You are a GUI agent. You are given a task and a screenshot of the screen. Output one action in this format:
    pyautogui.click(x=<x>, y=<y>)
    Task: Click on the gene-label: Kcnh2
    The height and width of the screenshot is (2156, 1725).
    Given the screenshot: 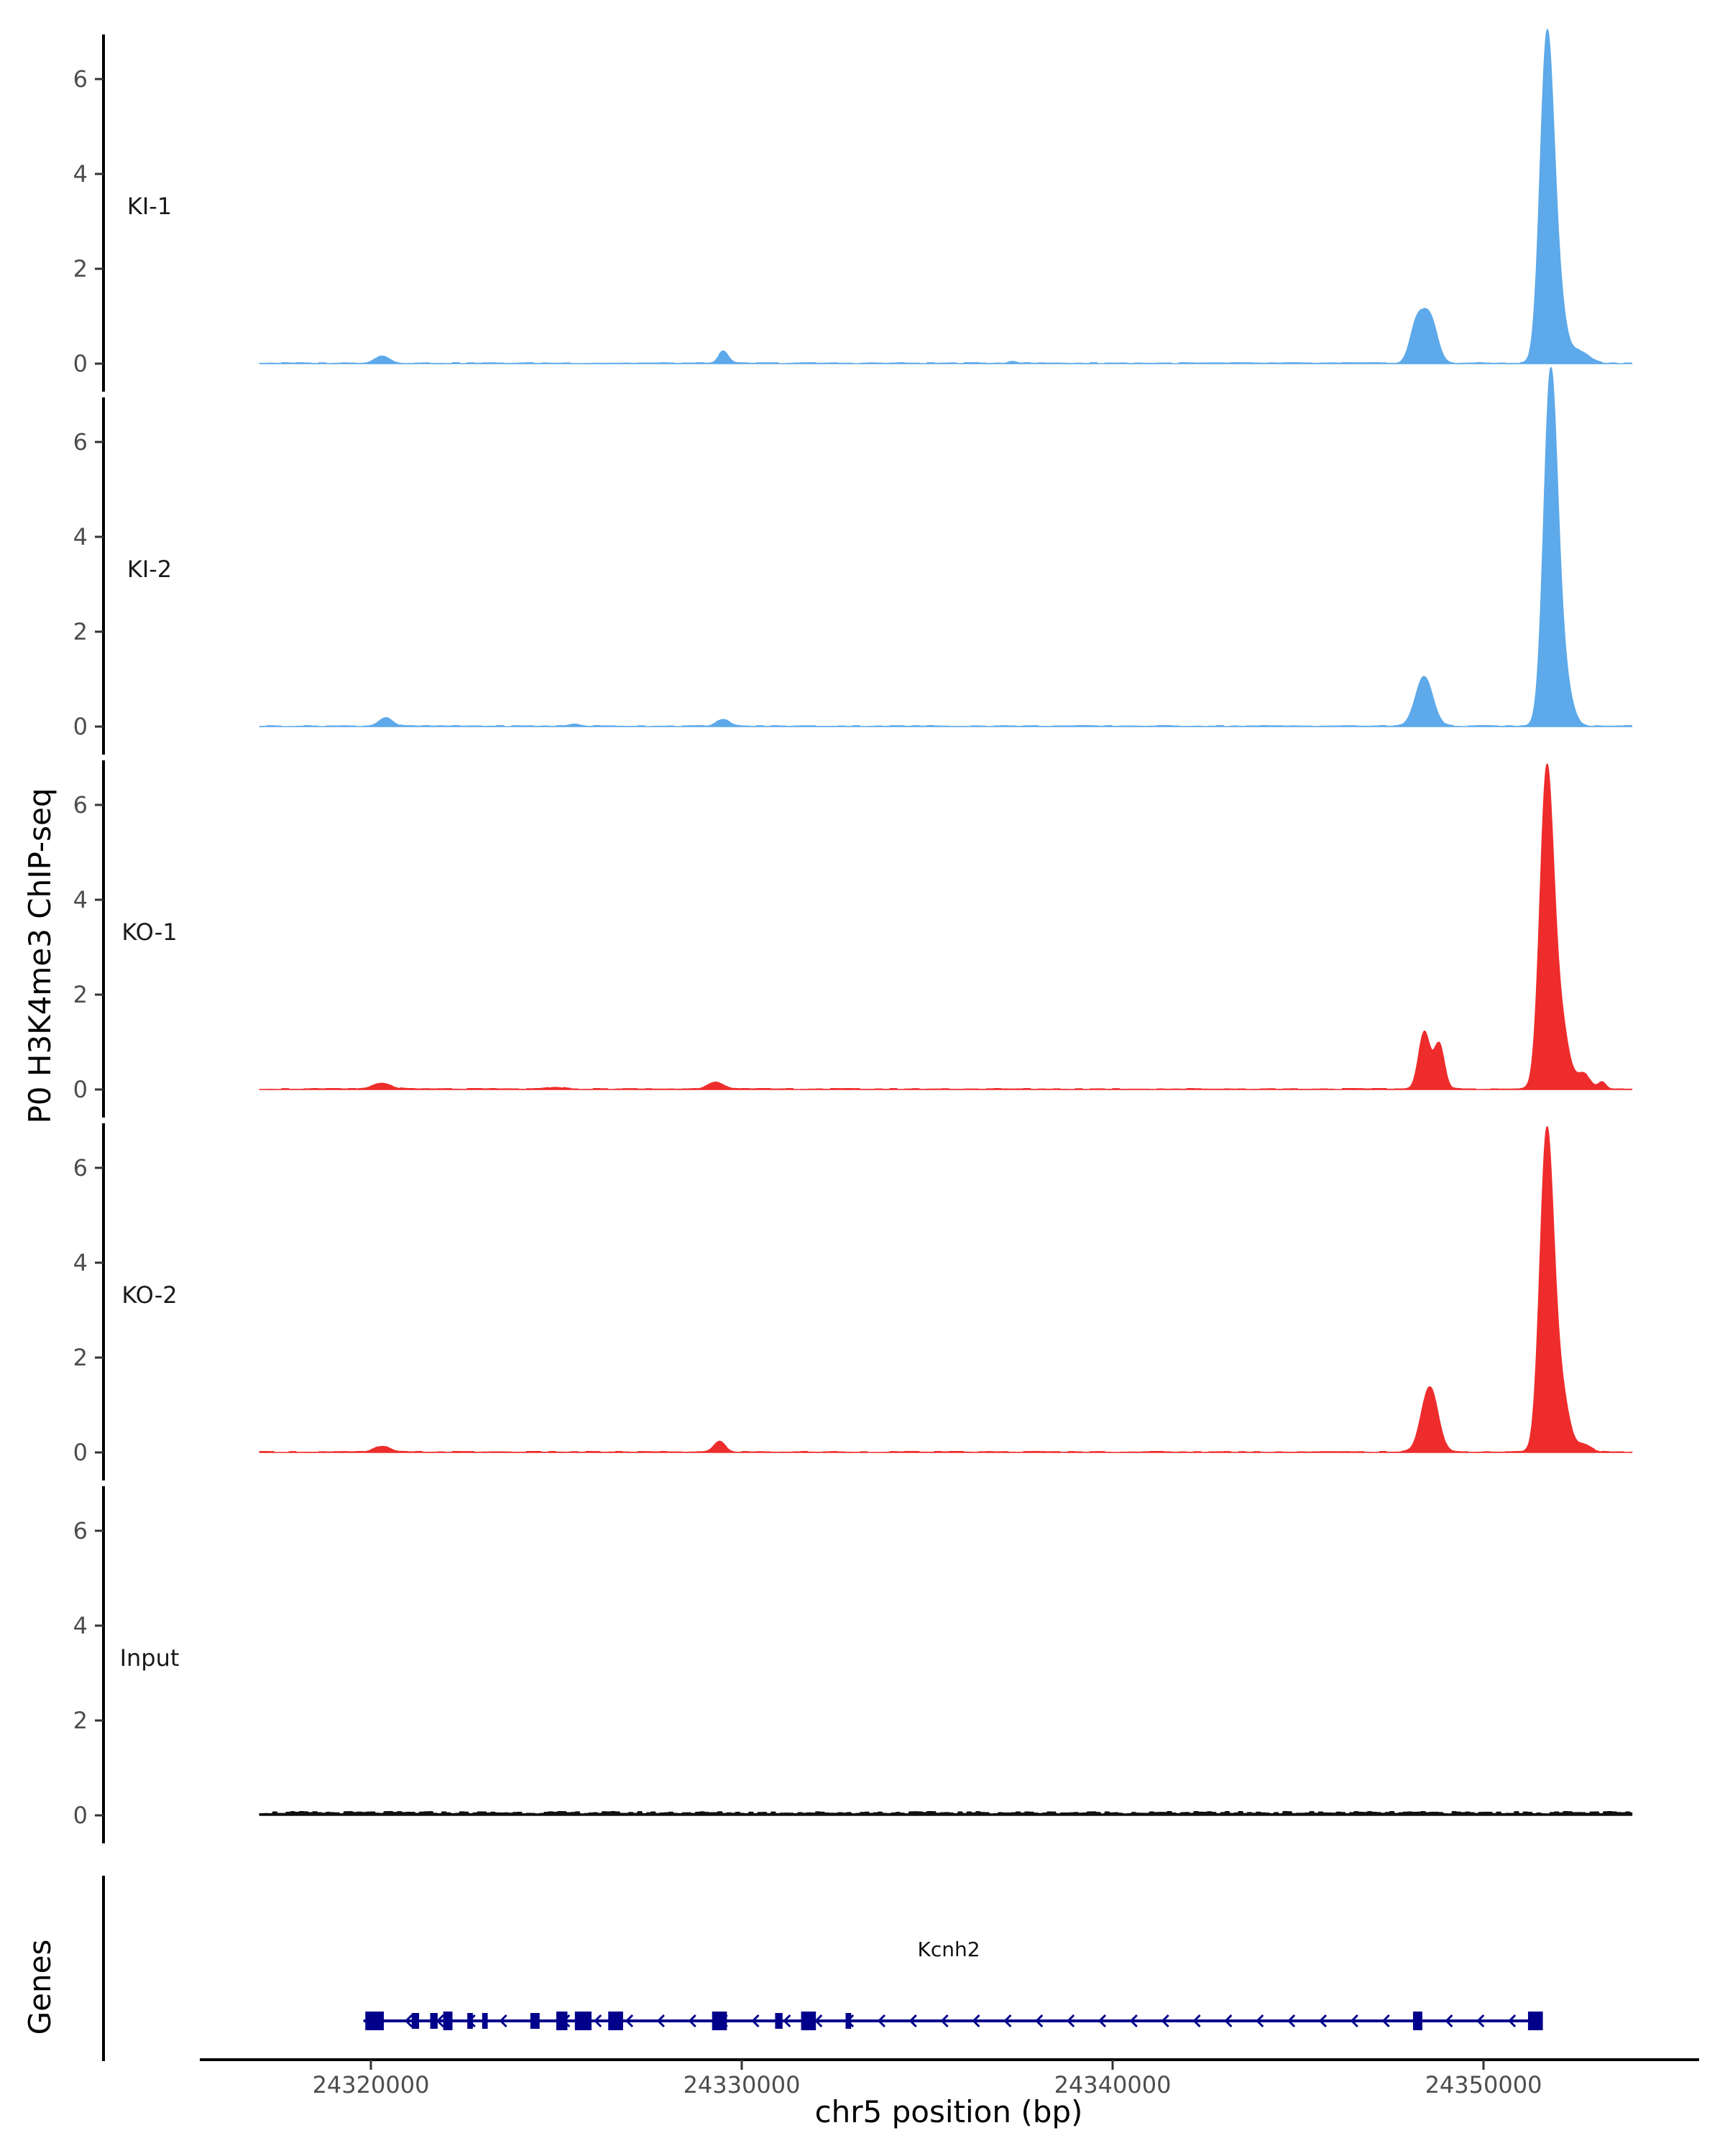 What is the action you would take?
    pyautogui.click(x=948, y=1950)
    